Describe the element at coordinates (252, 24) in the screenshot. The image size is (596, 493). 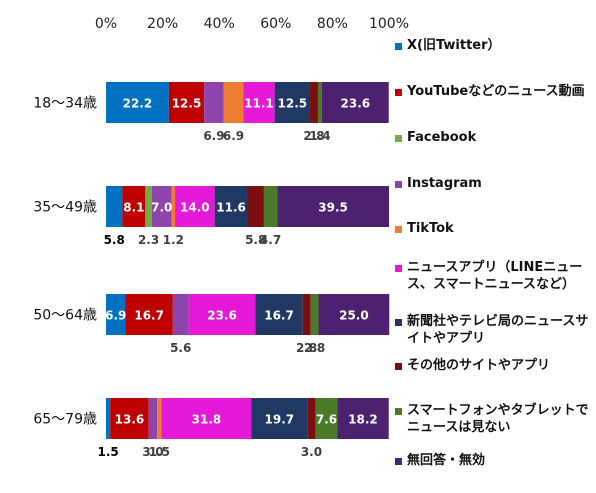
I see `x-axis-ticks: 0% 20% 40% 60% 80% 100%` at that location.